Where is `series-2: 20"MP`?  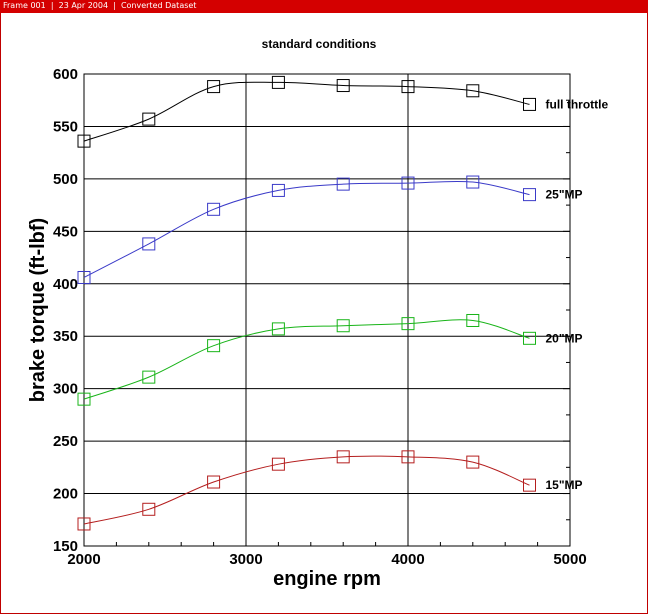 series-2: 20"MP is located at coordinates (330, 359).